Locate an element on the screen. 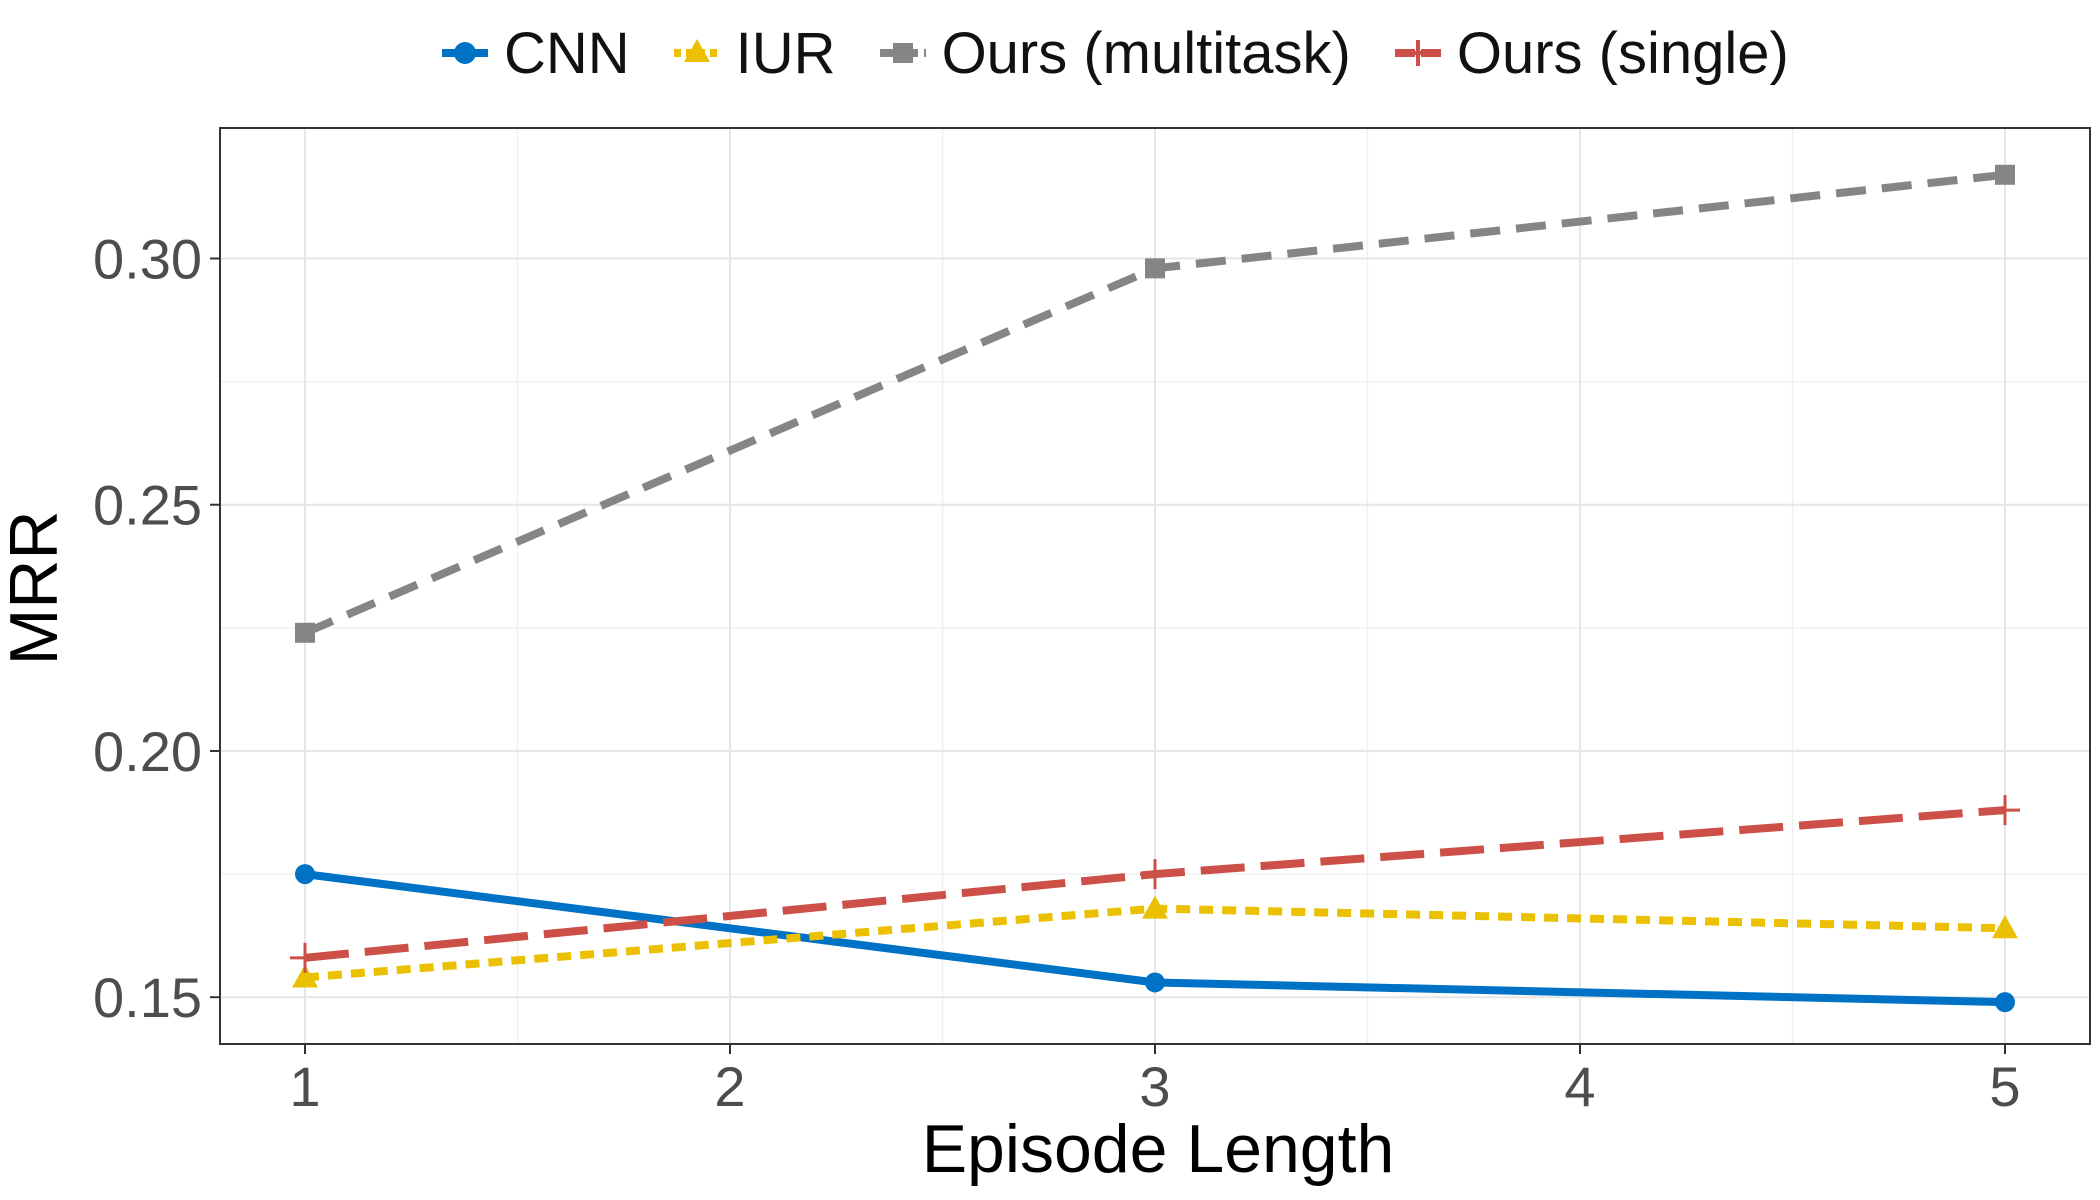 This screenshot has height=1200, width=2100. legend-label-cnn: CNN is located at coordinates (567, 53).